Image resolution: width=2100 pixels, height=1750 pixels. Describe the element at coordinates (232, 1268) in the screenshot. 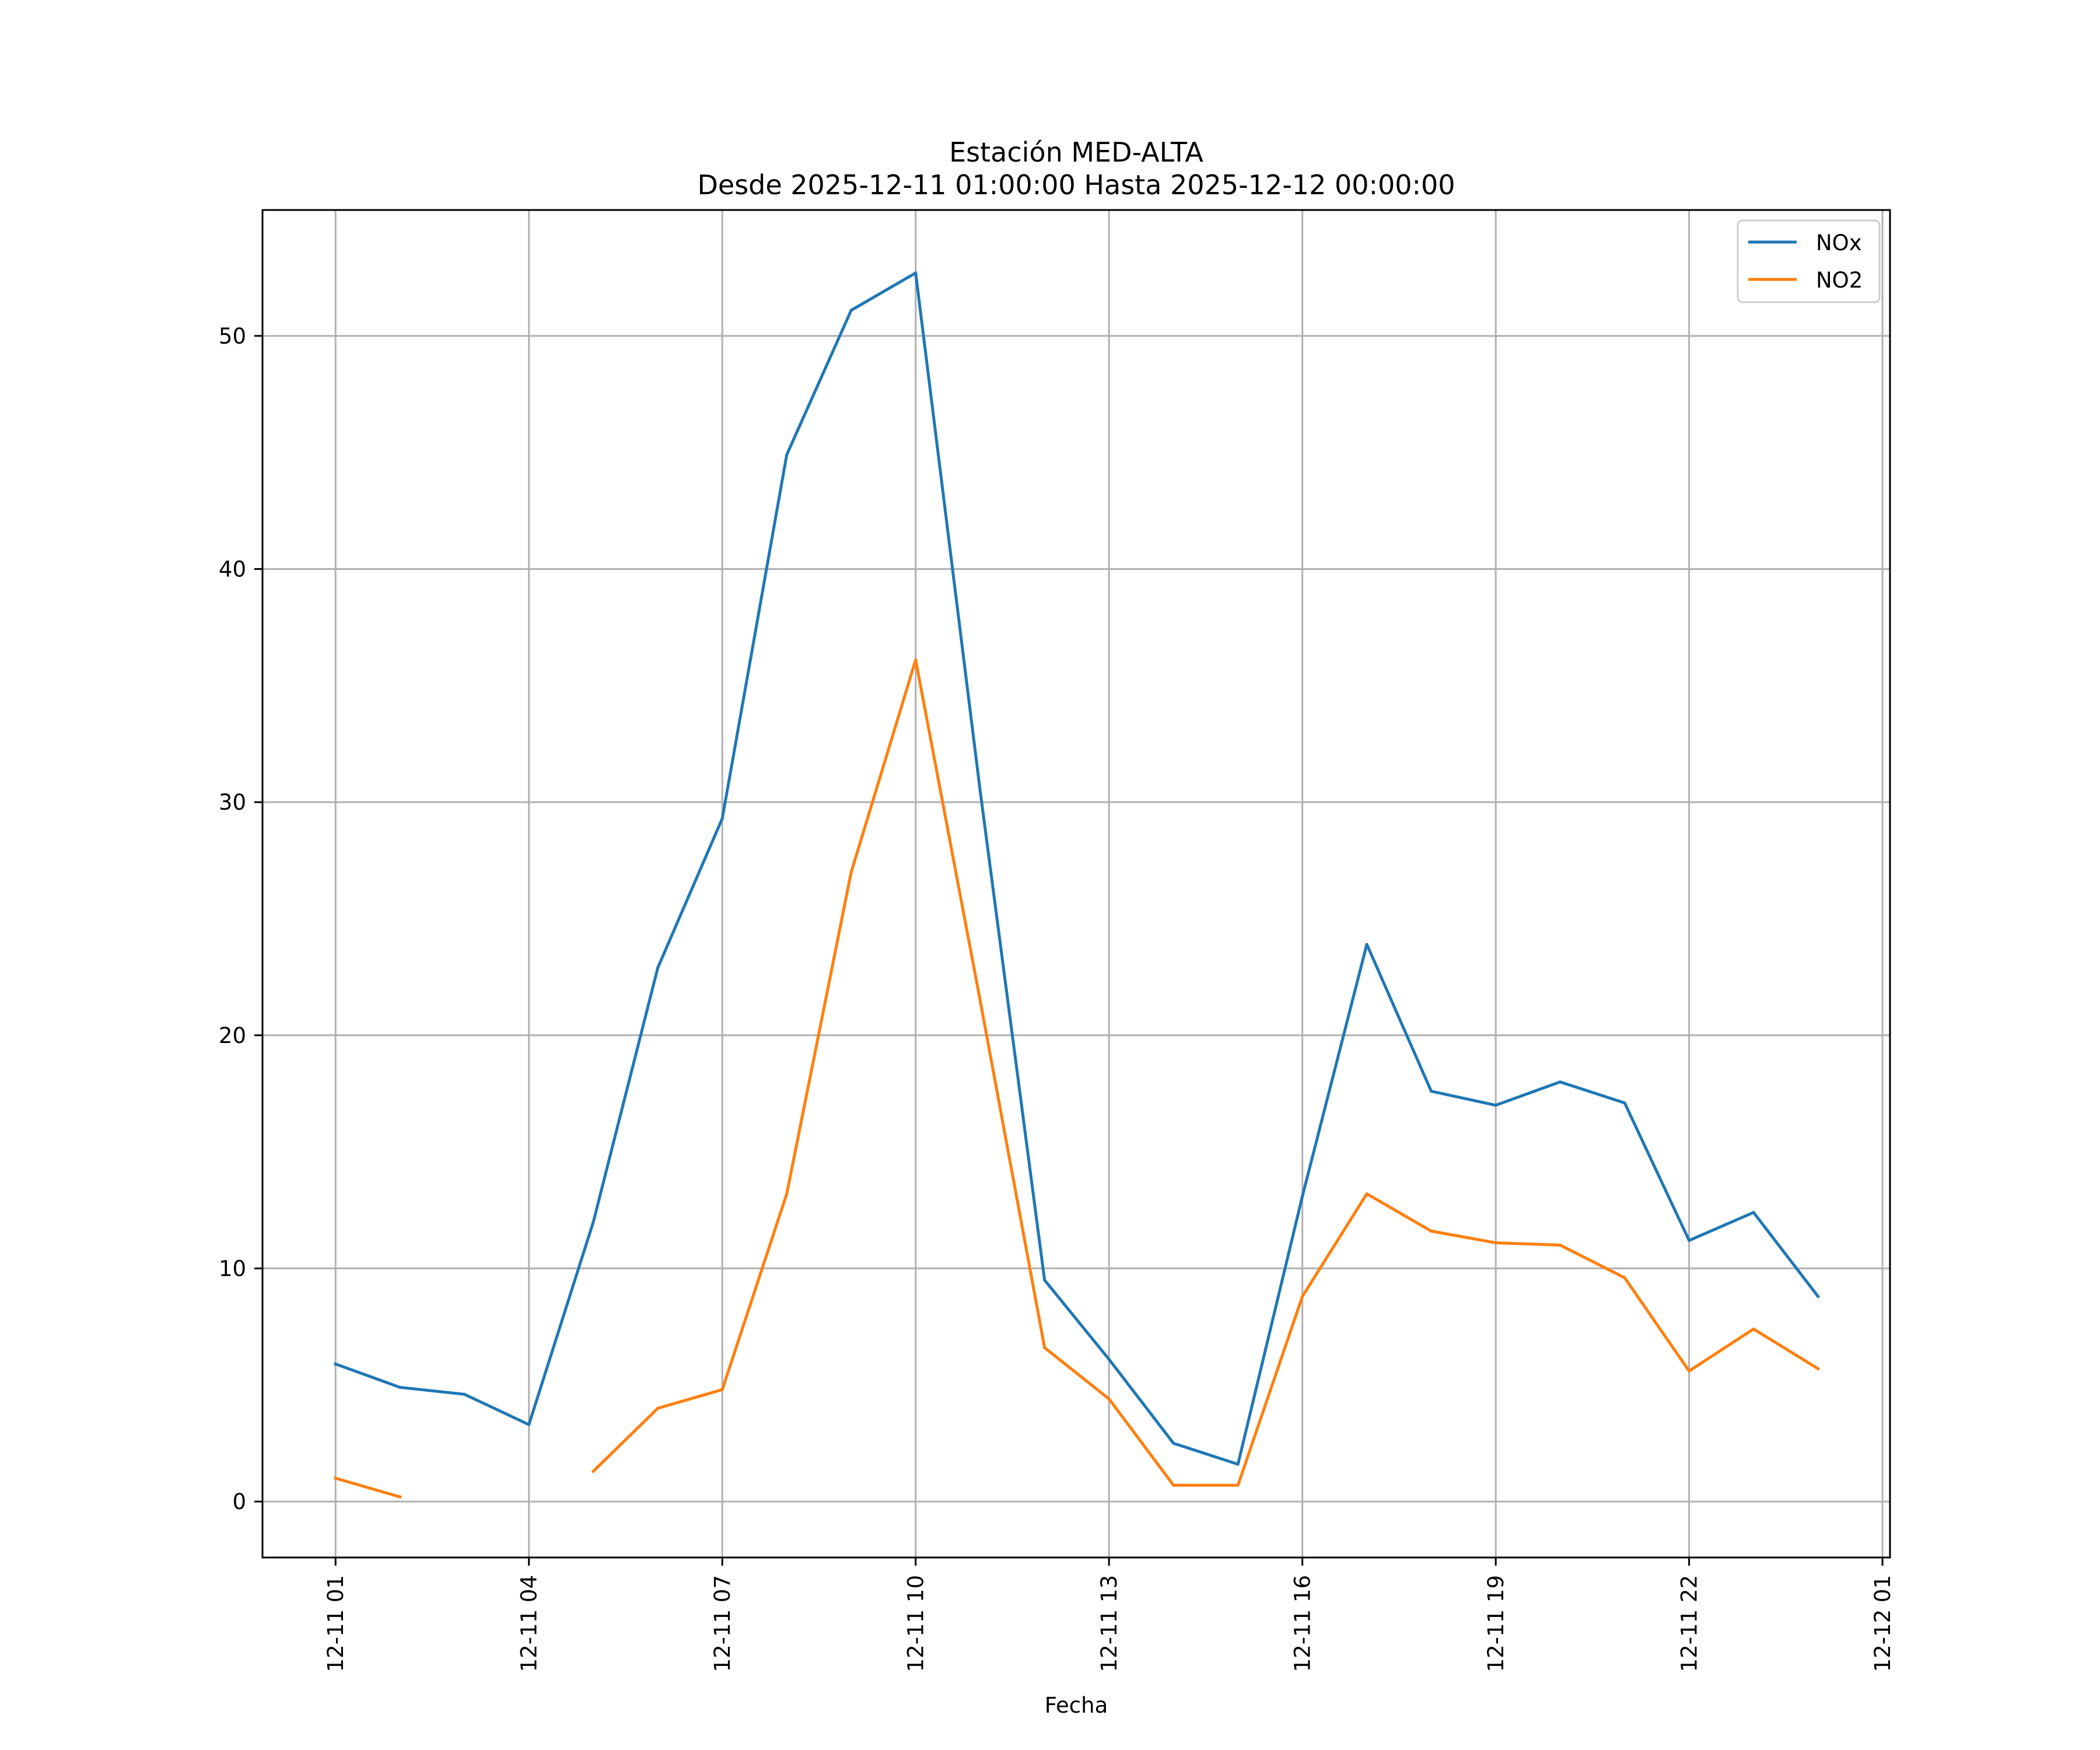

I see `y-tick-label: 10` at that location.